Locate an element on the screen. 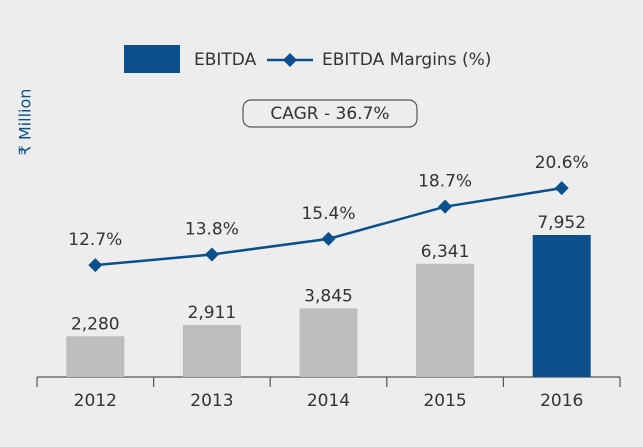 The height and width of the screenshot is (447, 643). line-value-label: 15.4% is located at coordinates (328, 214).